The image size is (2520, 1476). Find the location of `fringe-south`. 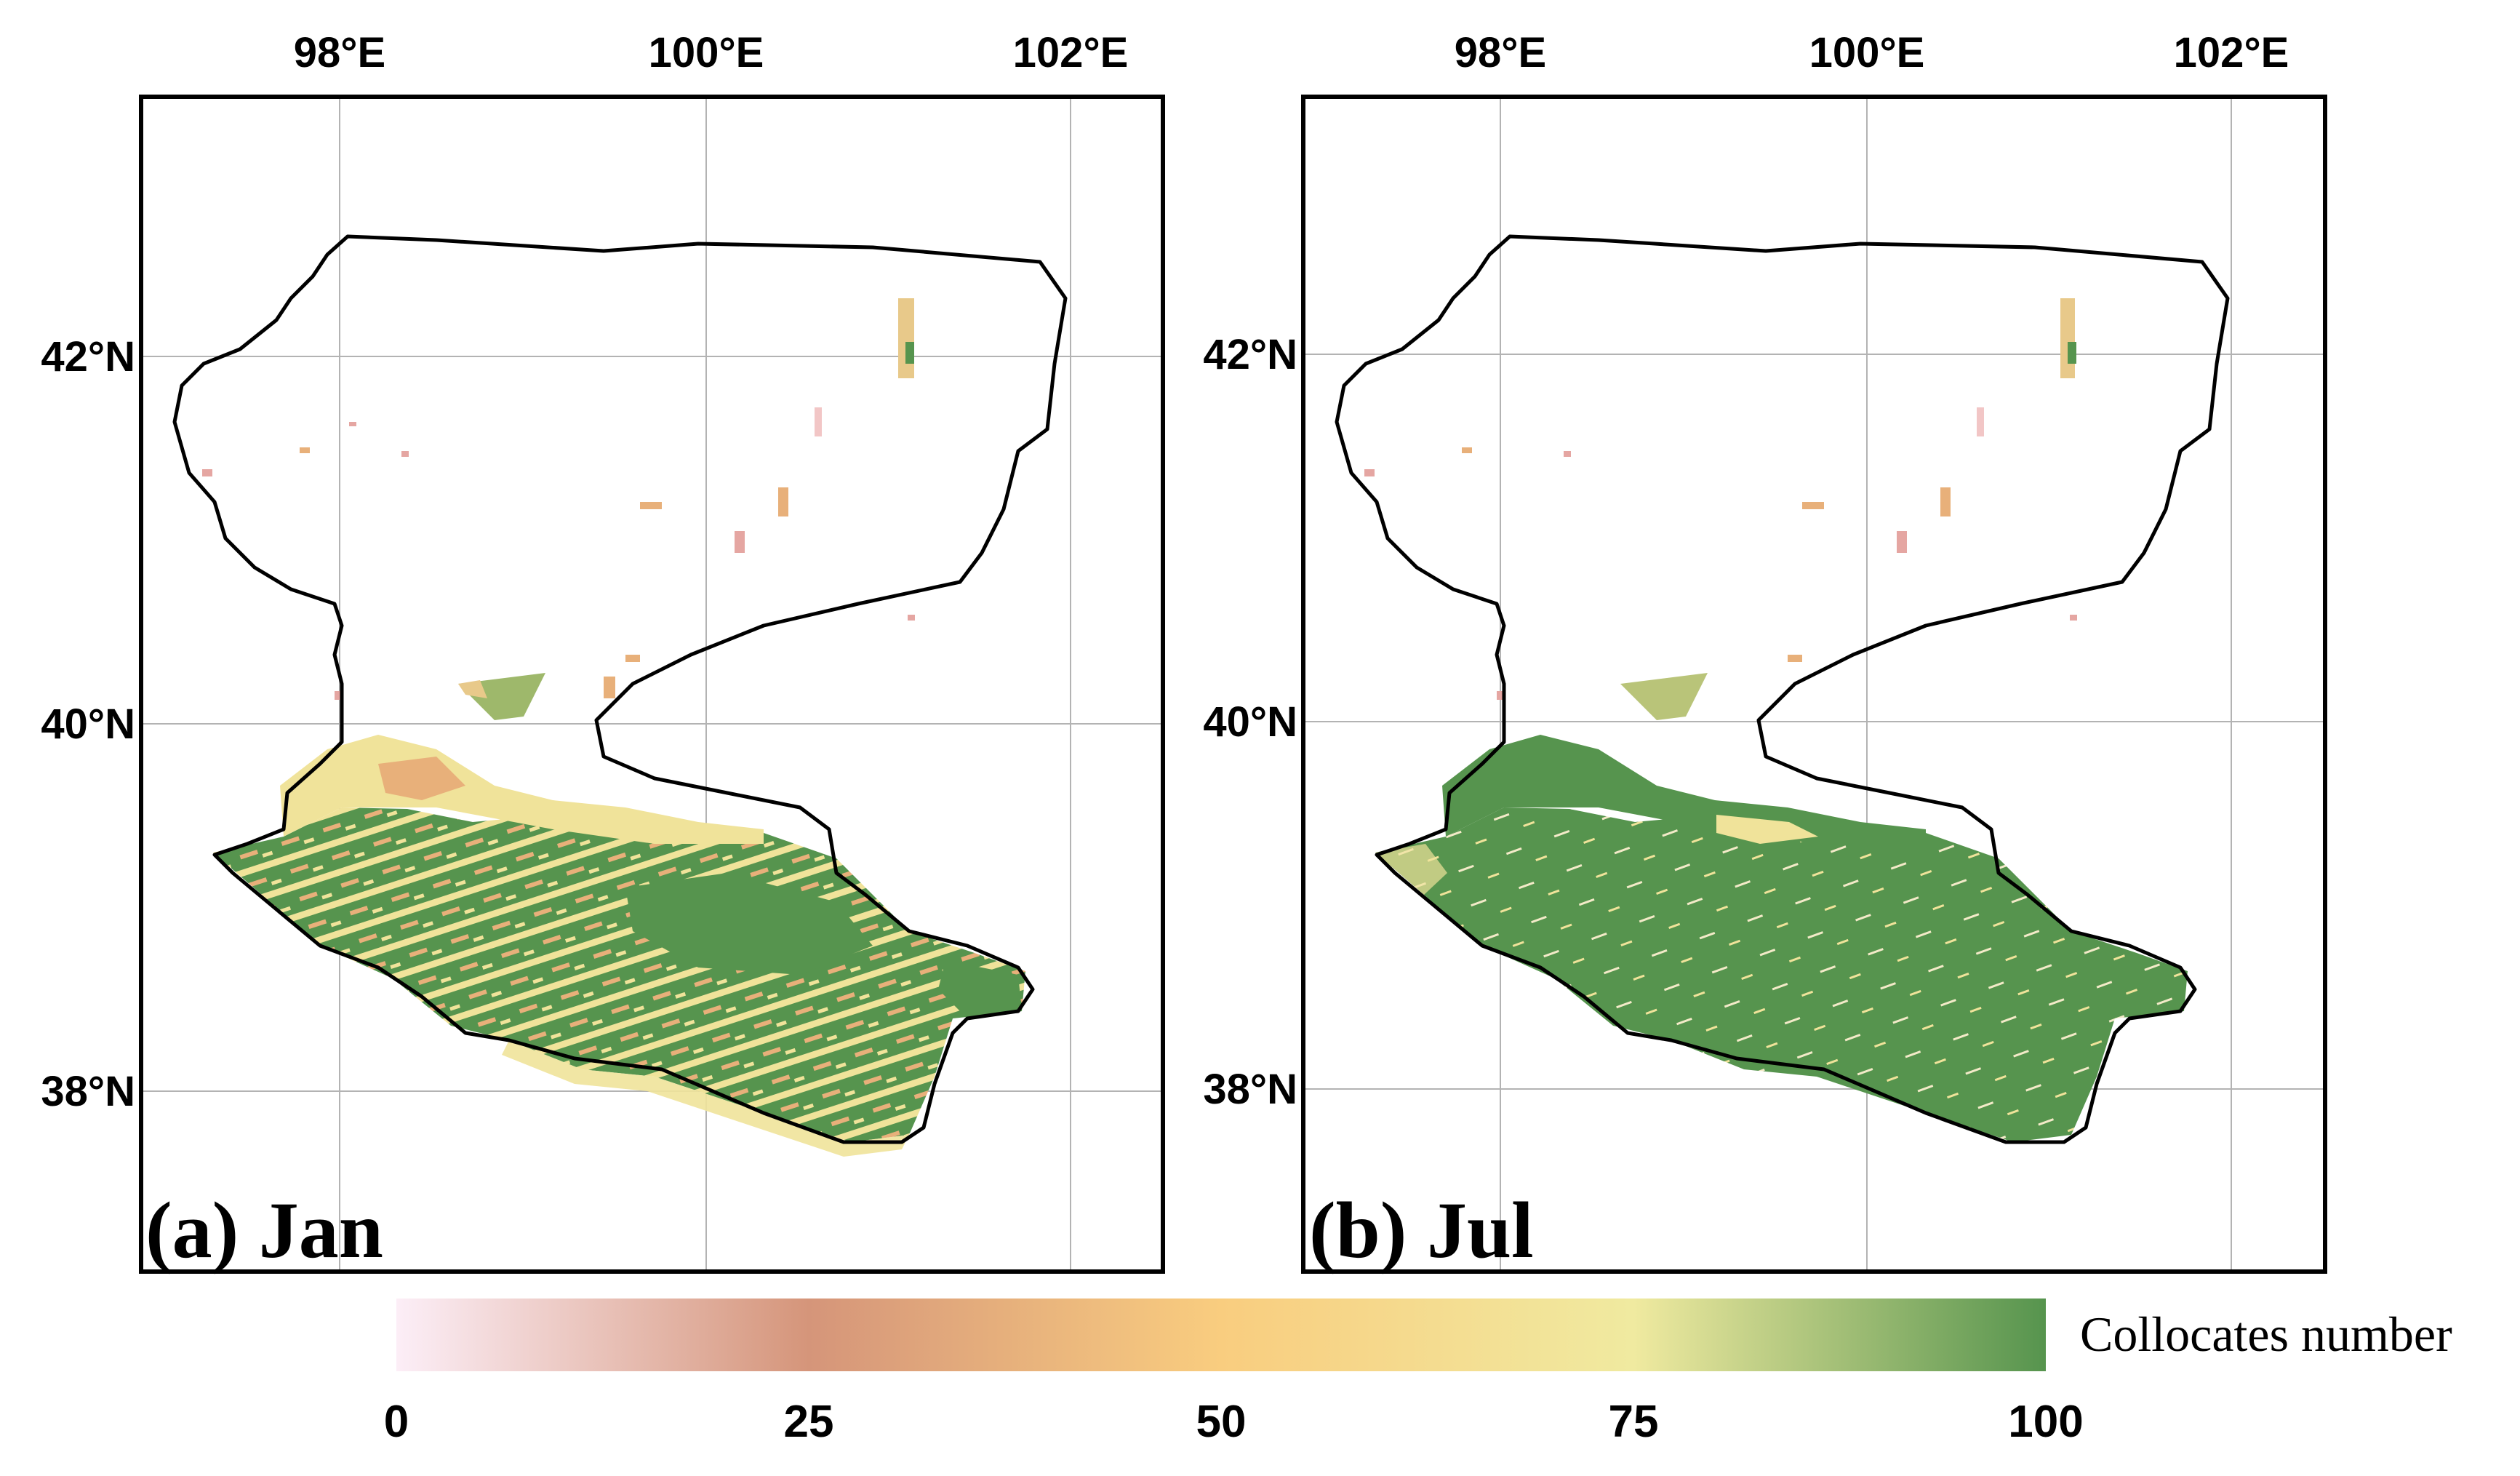

fringe-south is located at coordinates (1411, 869).